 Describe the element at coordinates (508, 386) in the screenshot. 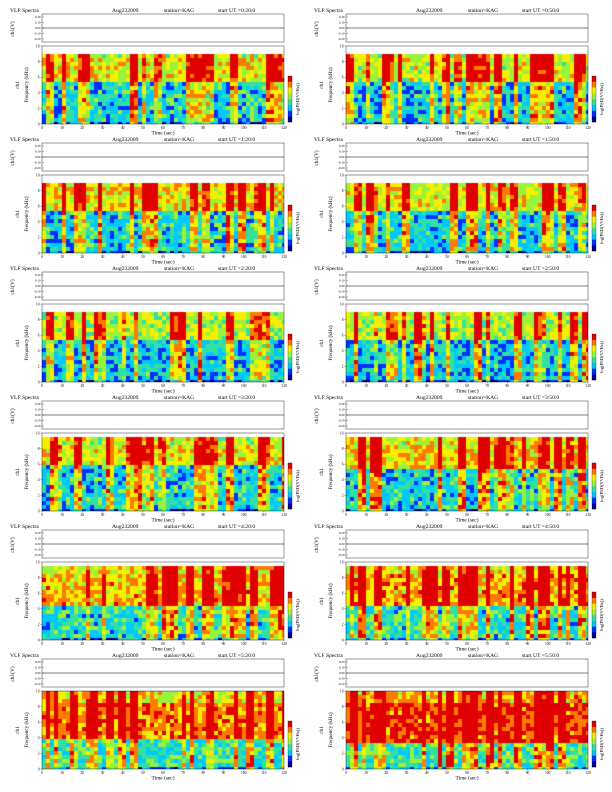

I see `x-tick-label: 80` at that location.